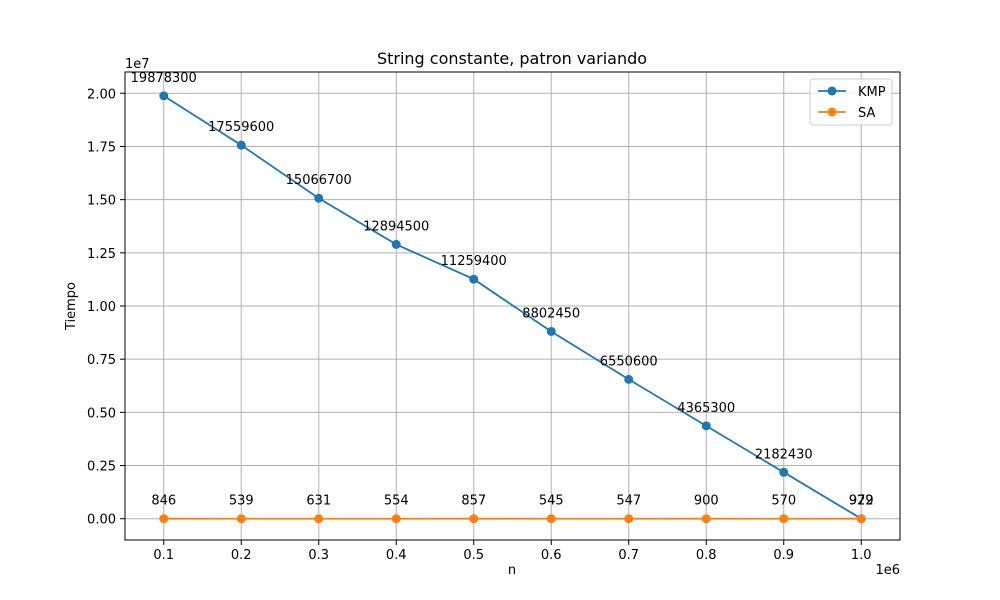  What do you see at coordinates (783, 555) in the screenshot?
I see `x-tick-label: 0.9` at bounding box center [783, 555].